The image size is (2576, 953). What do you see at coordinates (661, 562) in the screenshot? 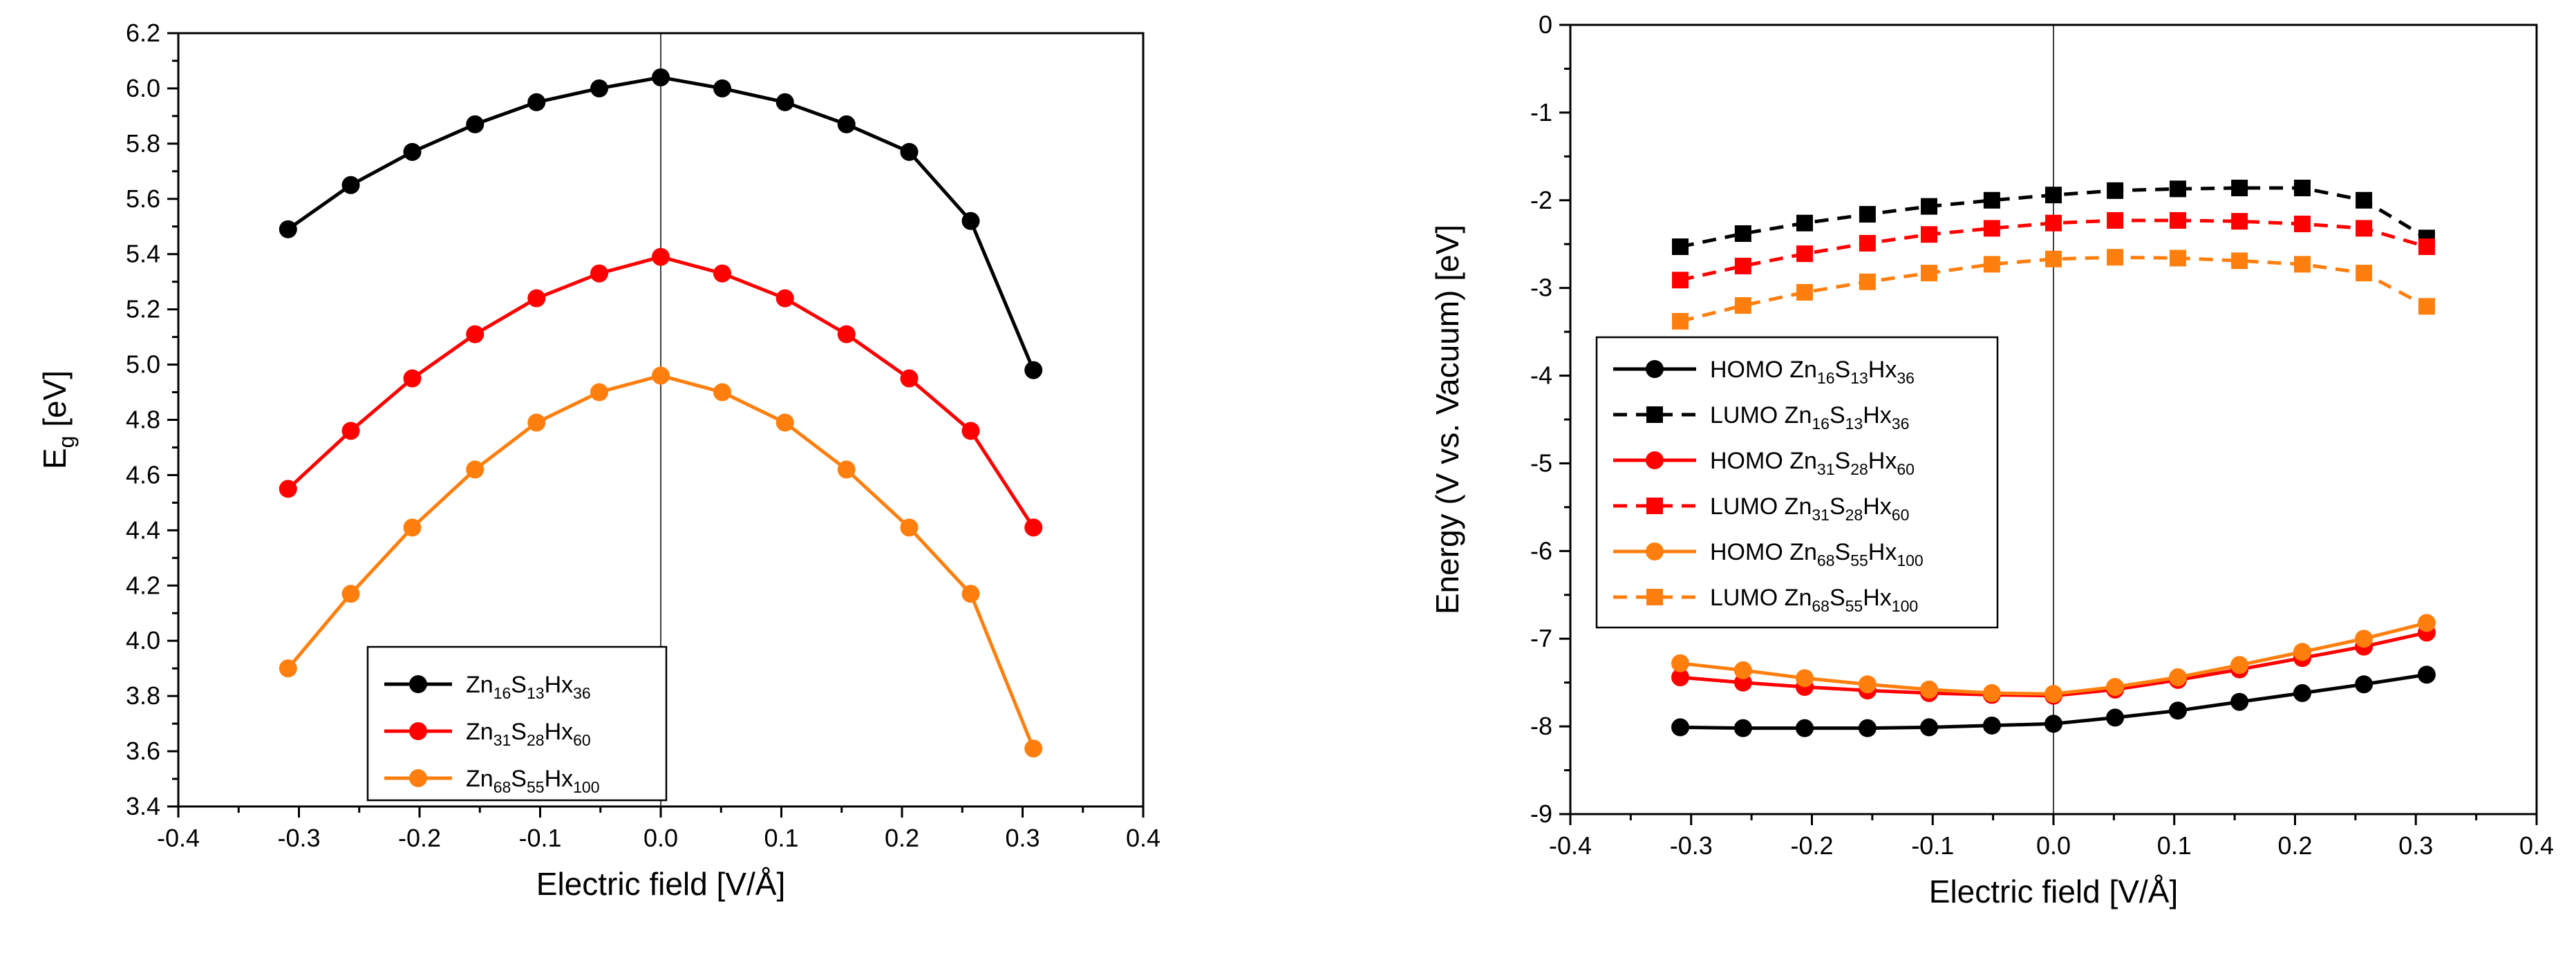
I see `series-Zn68S55Hx100` at bounding box center [661, 562].